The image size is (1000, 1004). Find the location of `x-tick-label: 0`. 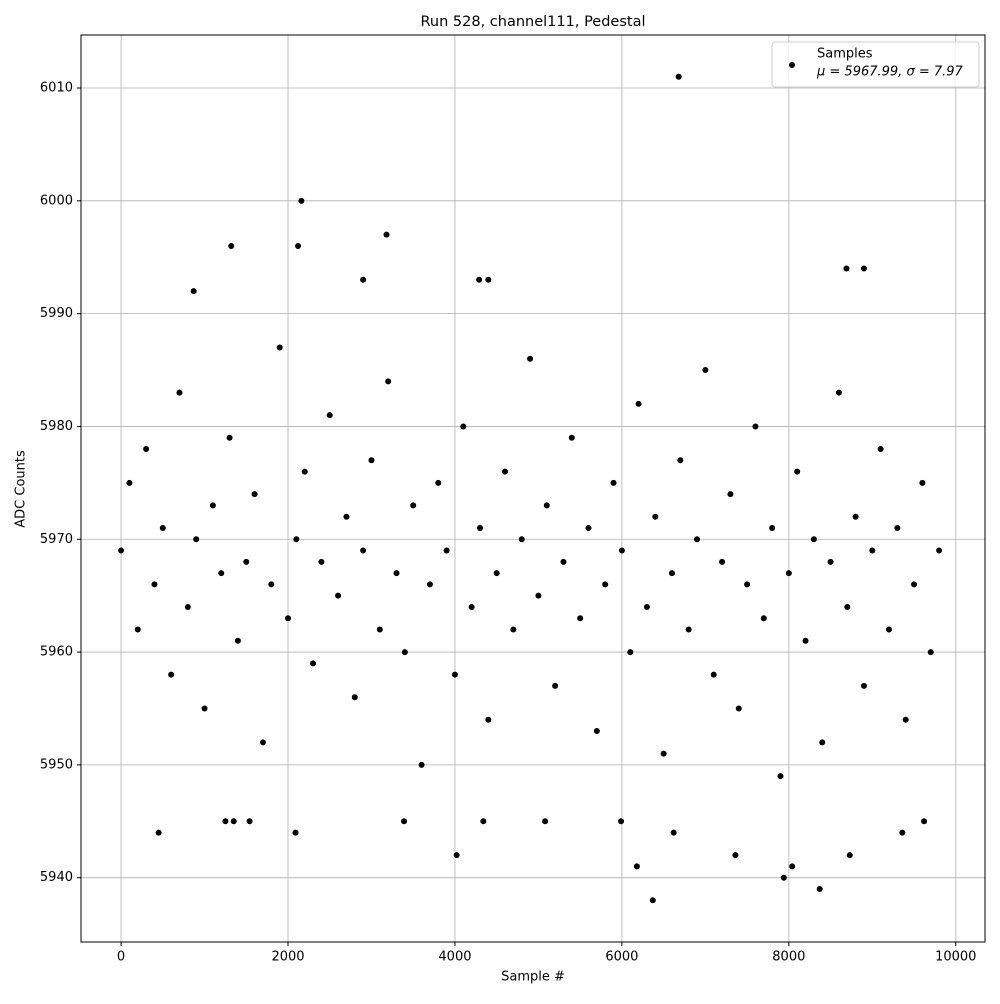

x-tick-label: 0 is located at coordinates (121, 957).